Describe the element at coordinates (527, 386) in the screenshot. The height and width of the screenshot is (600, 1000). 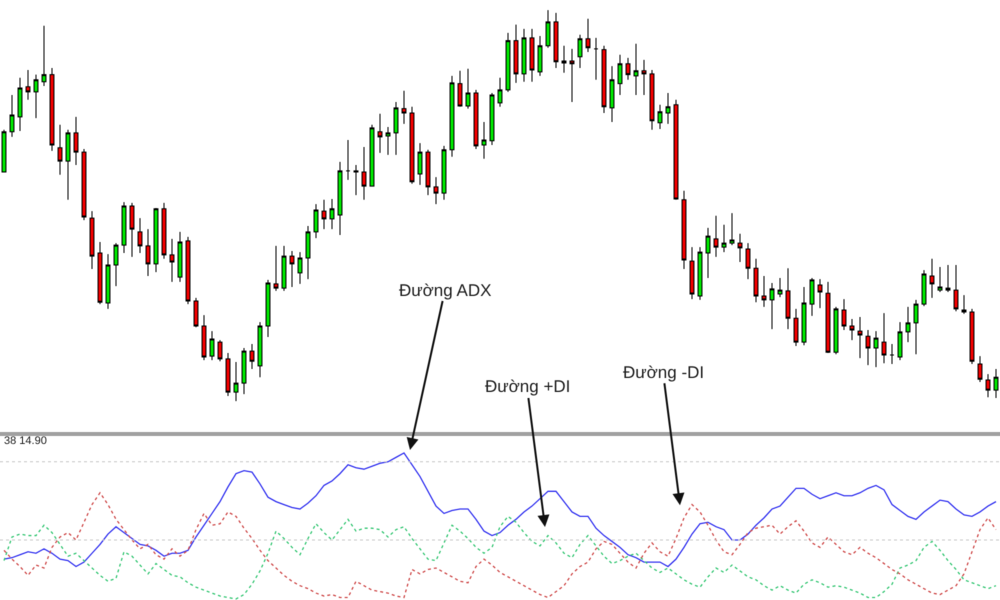
I see `annotation: Đường +DI` at that location.